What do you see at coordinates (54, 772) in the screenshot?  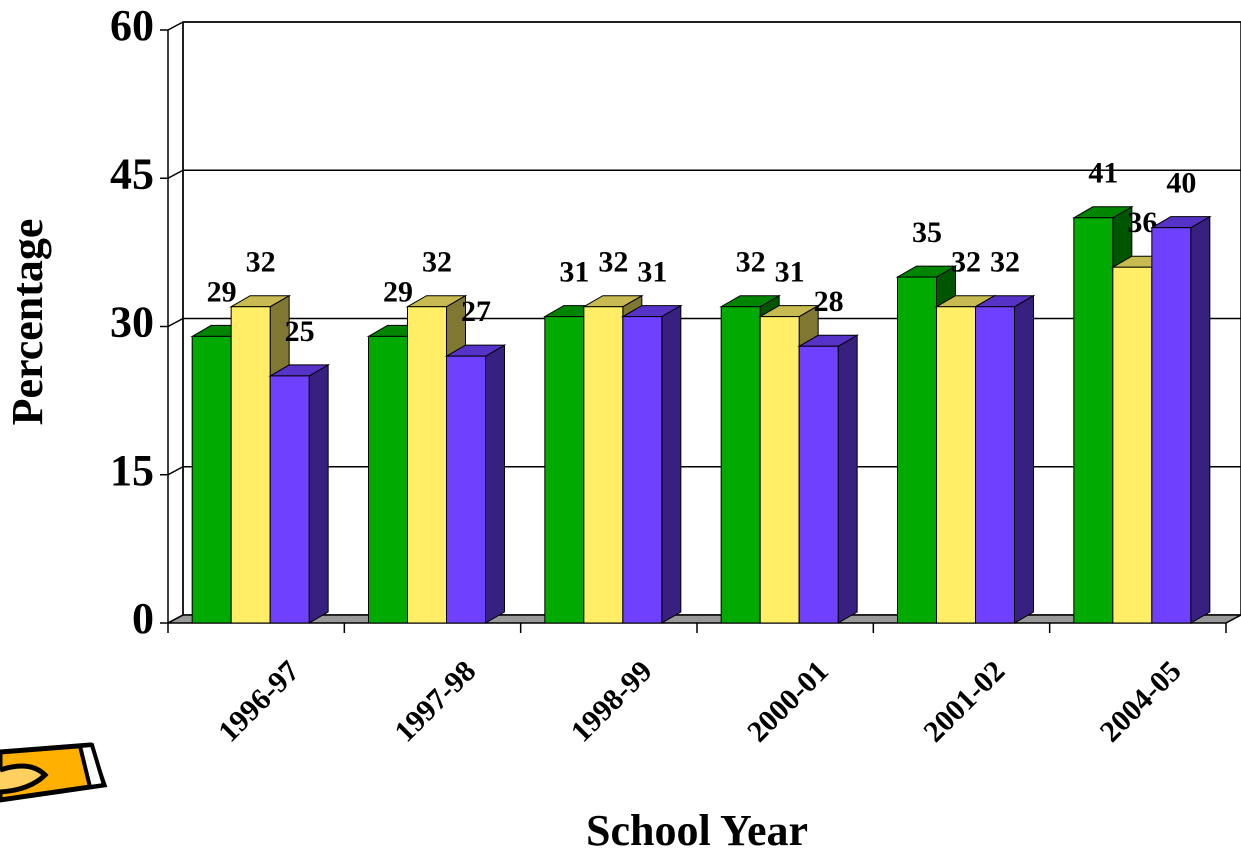 I see `pencil-icon` at bounding box center [54, 772].